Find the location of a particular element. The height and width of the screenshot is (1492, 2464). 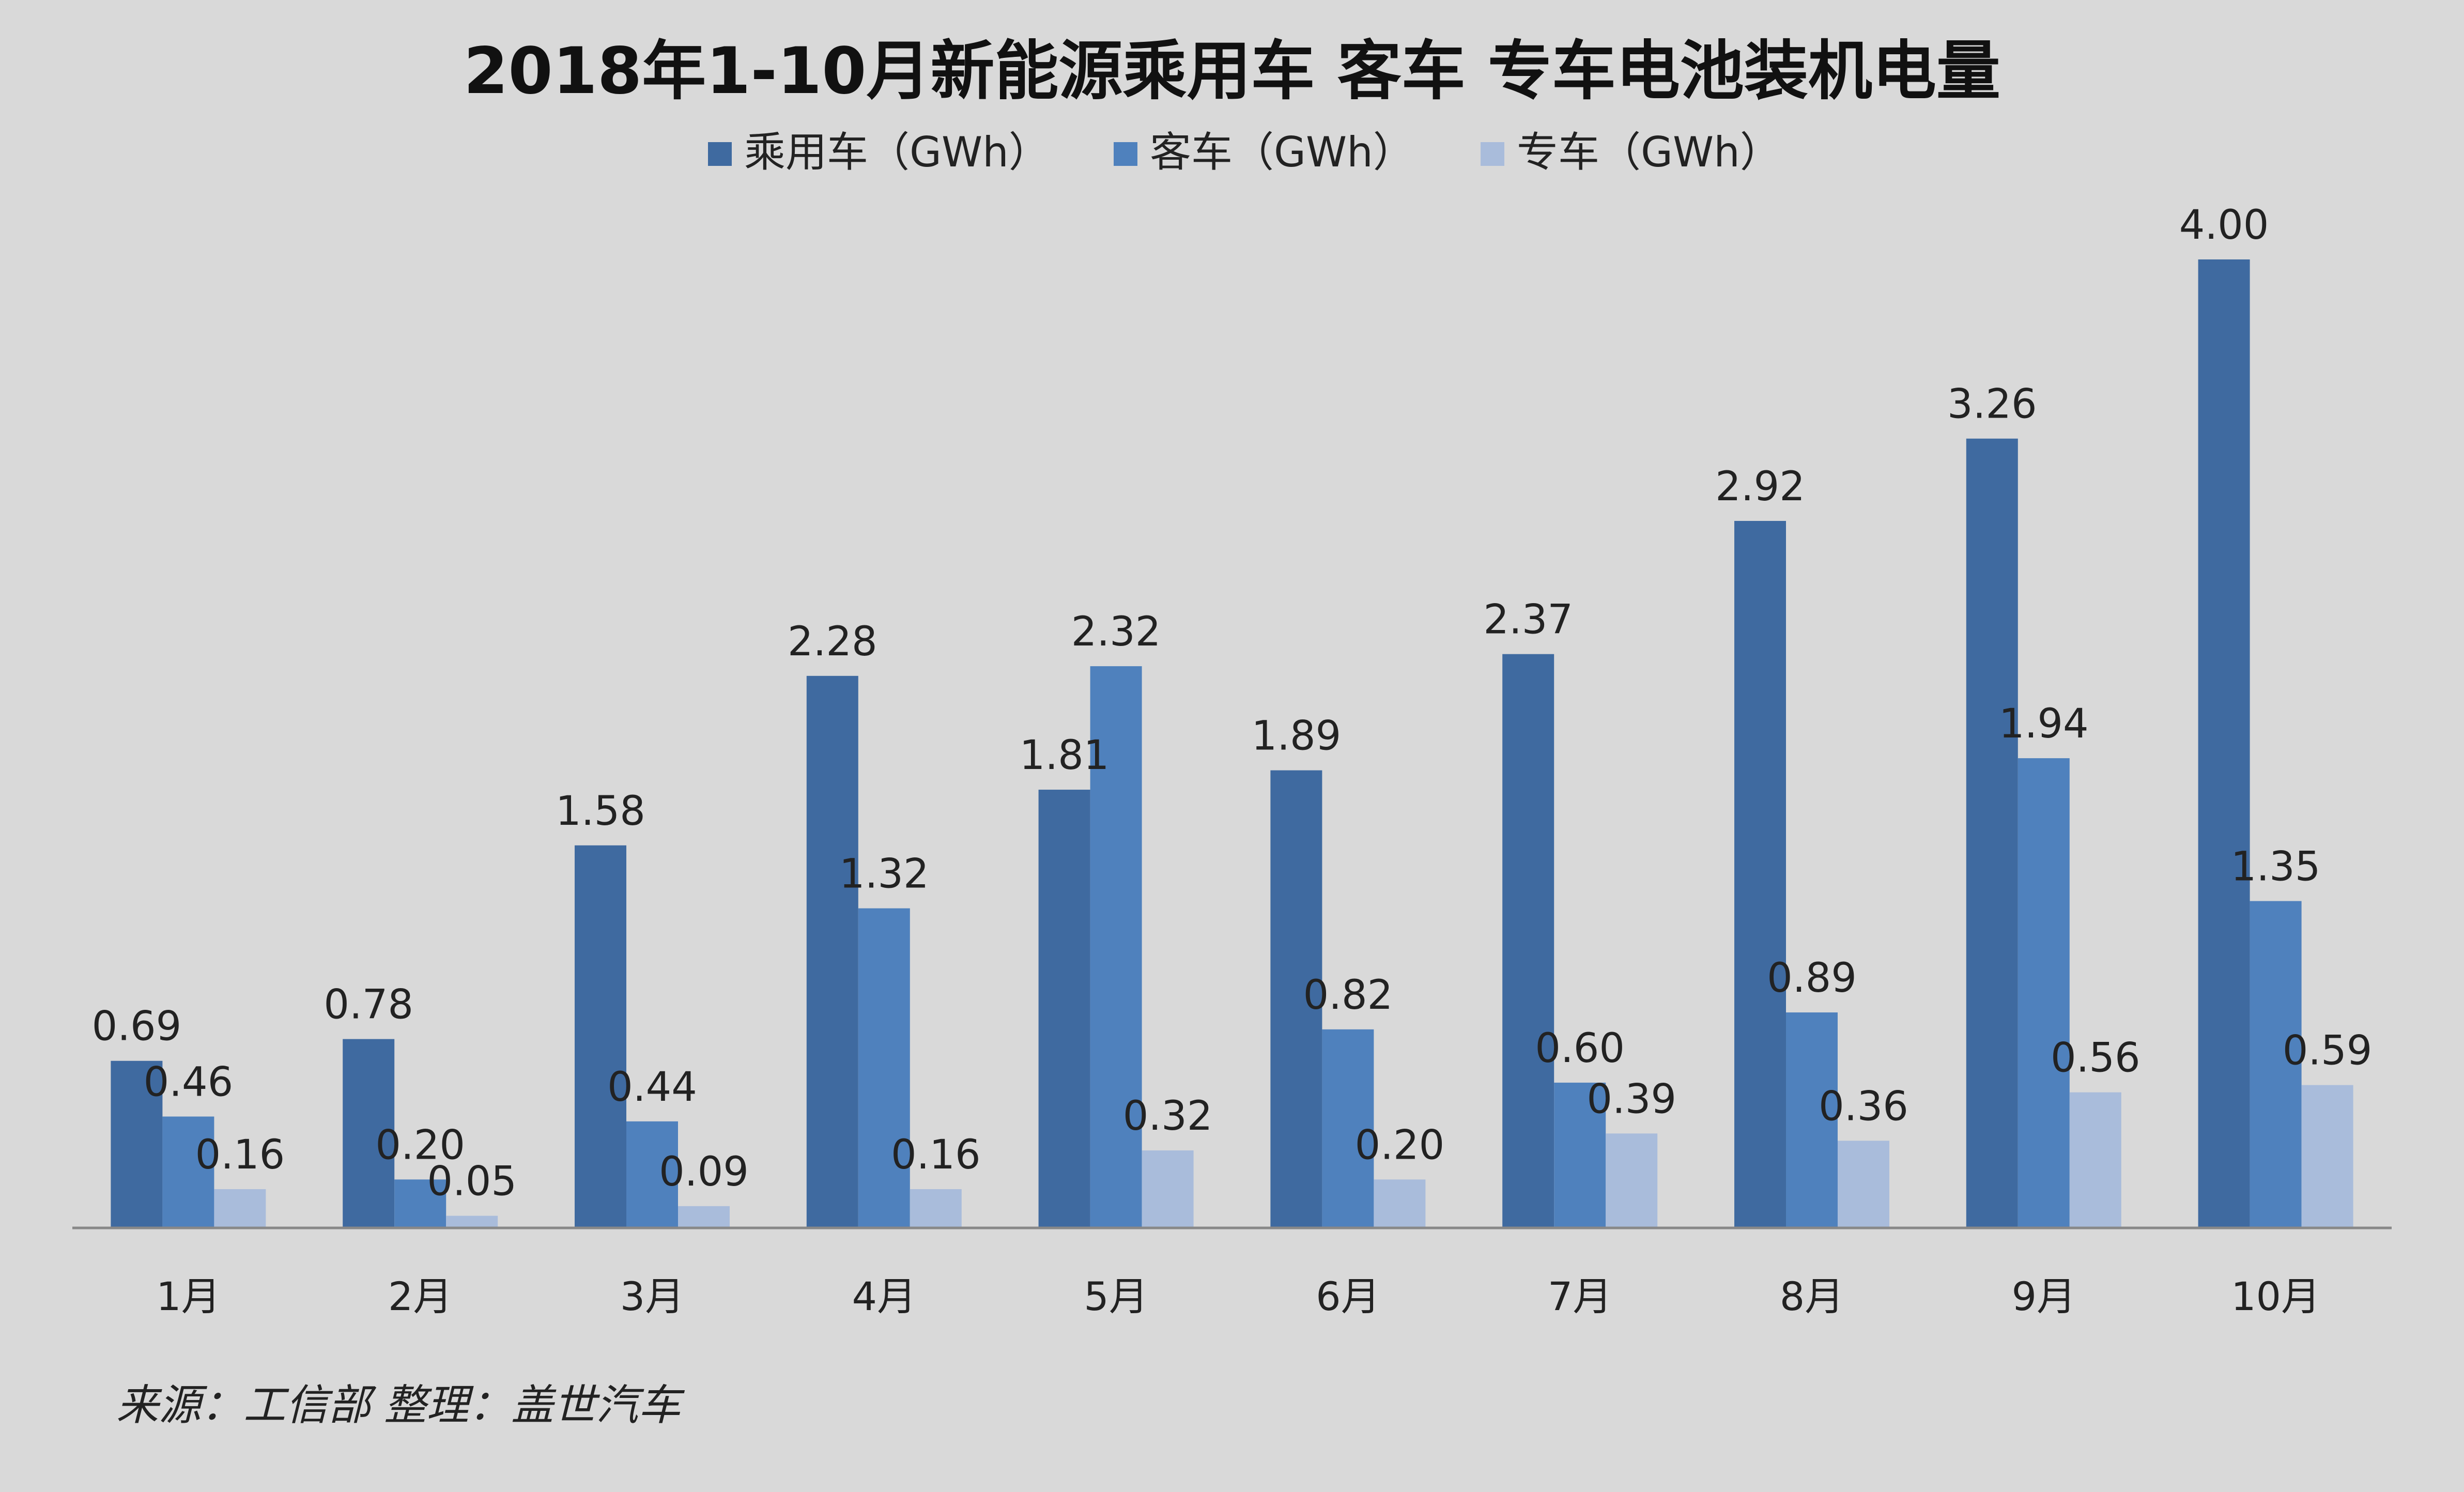

data-label-2-1: 0.46 is located at coordinates (189, 1082).